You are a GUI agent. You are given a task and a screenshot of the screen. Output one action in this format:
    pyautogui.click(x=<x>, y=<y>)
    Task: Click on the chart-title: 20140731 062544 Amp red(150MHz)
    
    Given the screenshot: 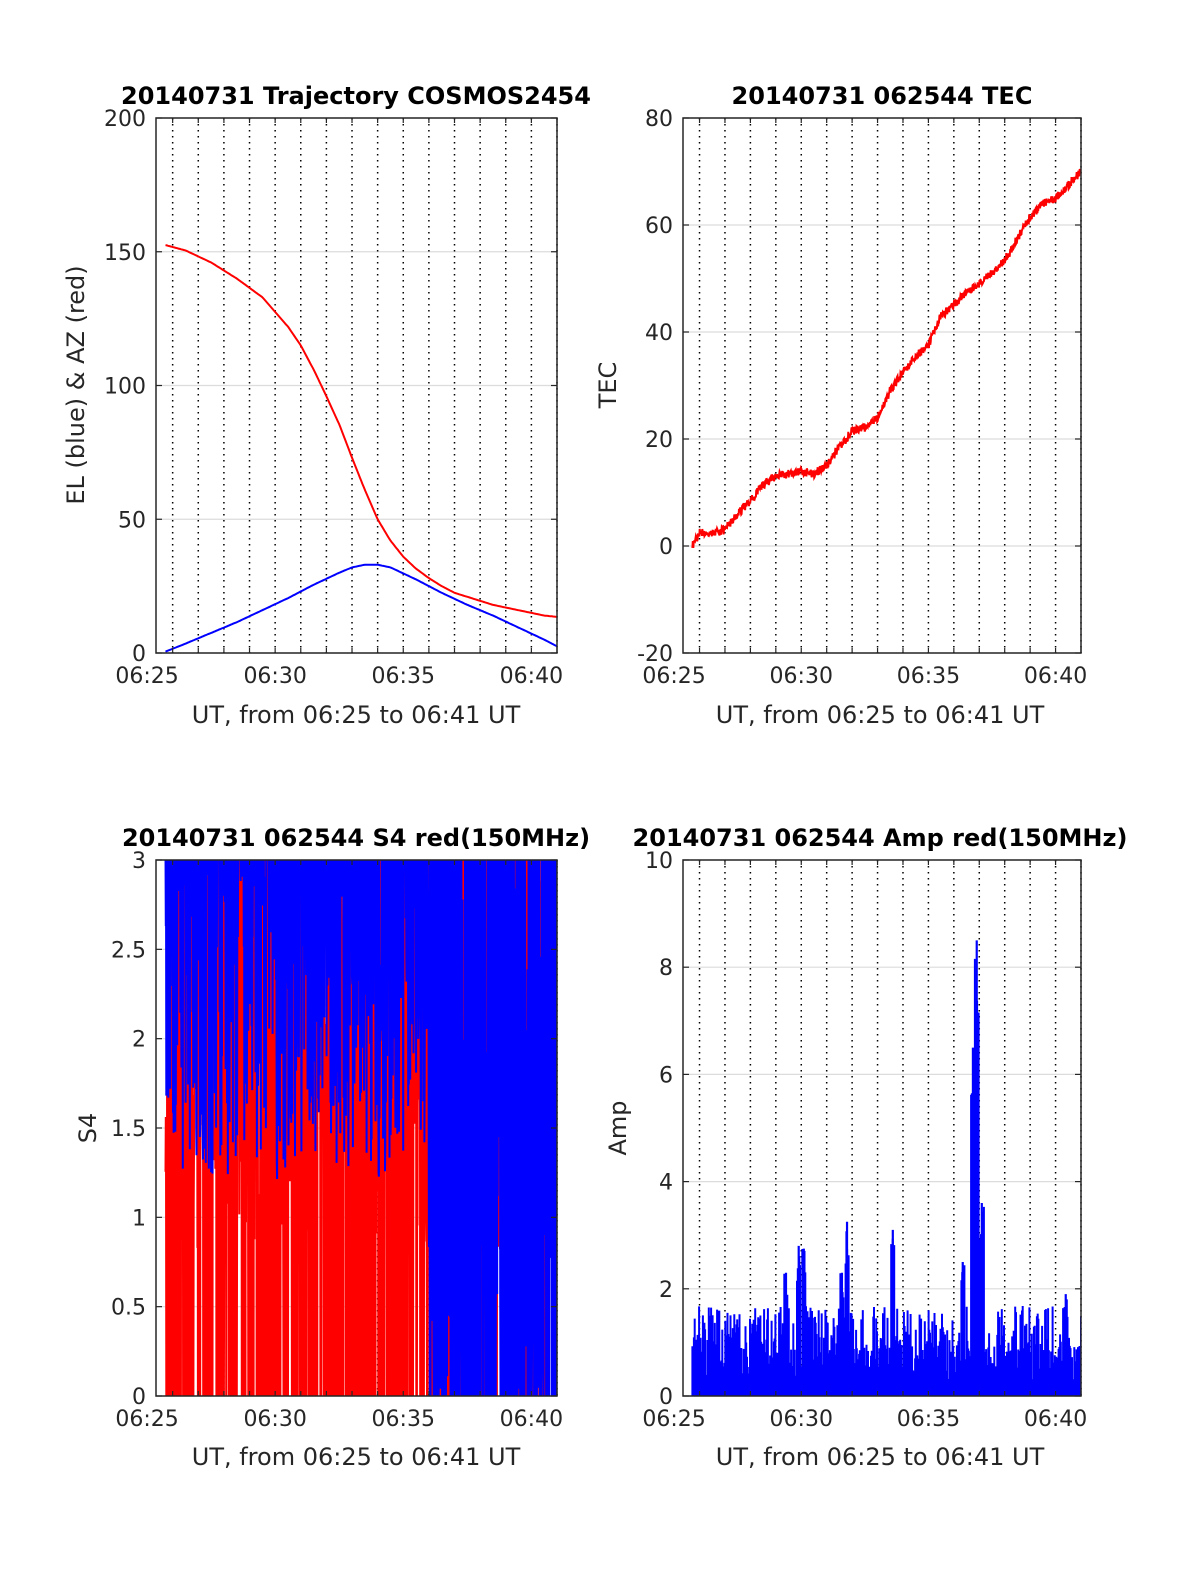 What is the action you would take?
    pyautogui.click(x=880, y=838)
    